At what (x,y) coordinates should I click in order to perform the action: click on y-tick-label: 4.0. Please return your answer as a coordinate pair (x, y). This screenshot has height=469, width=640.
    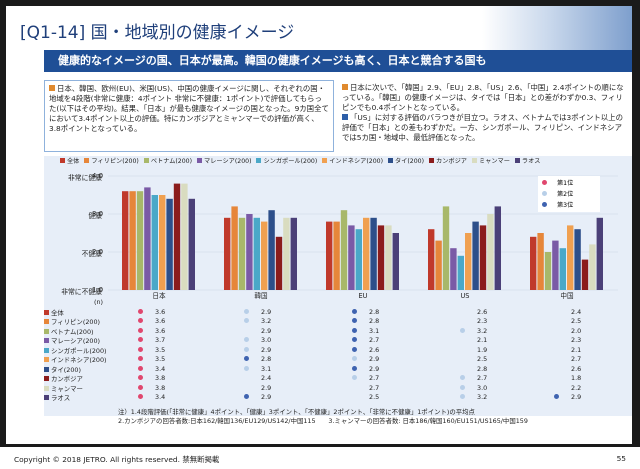
    Looking at the image, I should click on (98, 176).